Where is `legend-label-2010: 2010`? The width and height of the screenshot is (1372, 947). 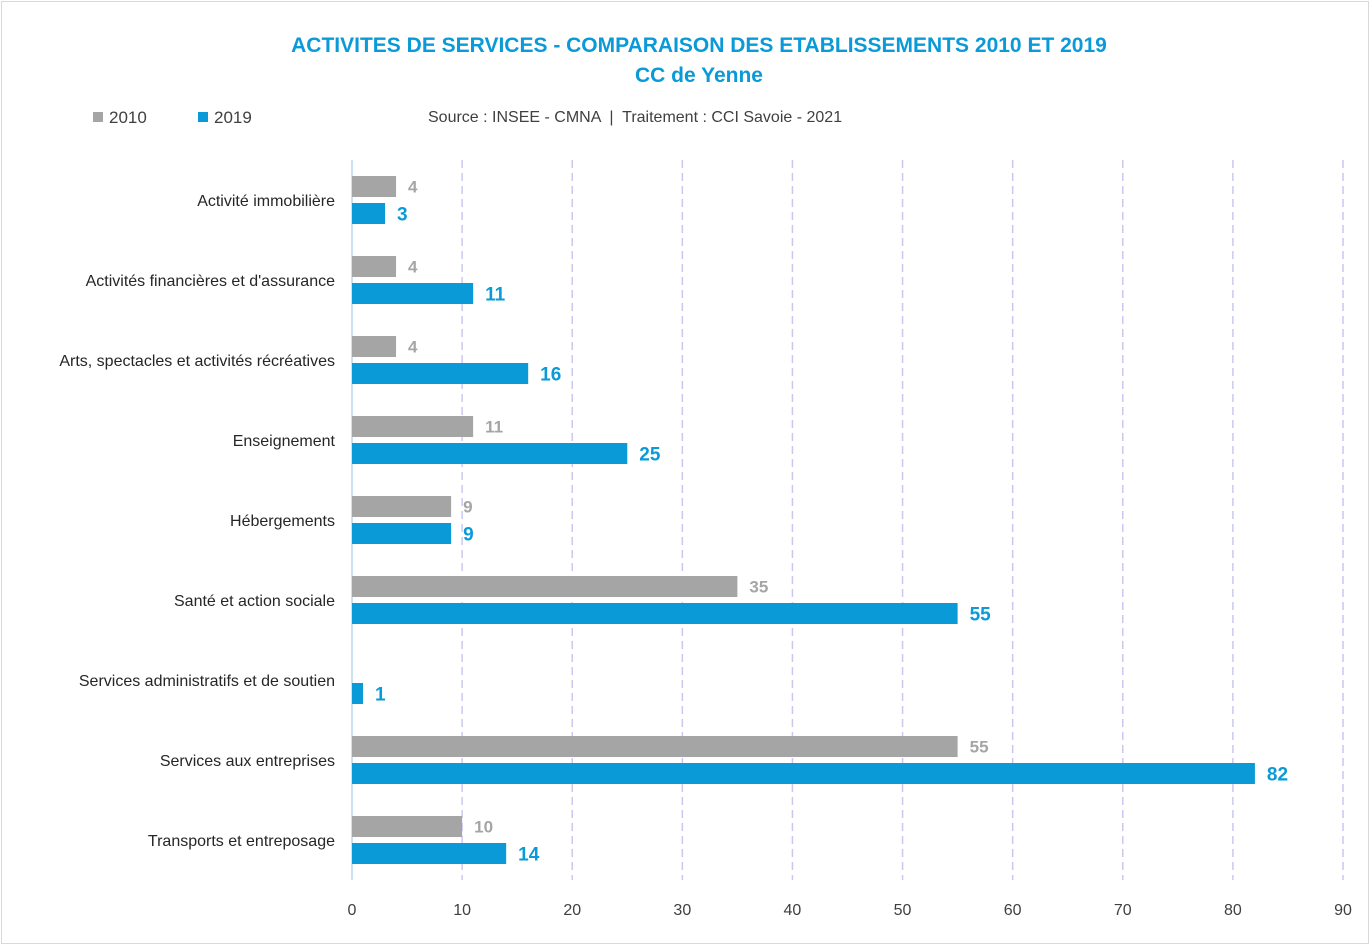
legend-label-2010: 2010 is located at coordinates (128, 117).